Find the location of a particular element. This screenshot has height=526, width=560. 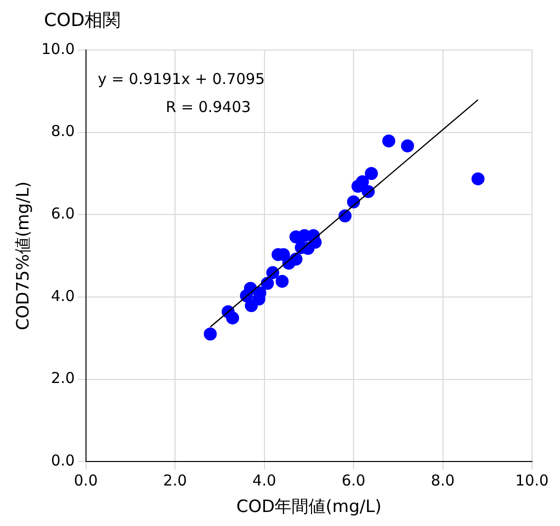

y-axis-title: COD75%値(mg/L) is located at coordinates (24, 255).